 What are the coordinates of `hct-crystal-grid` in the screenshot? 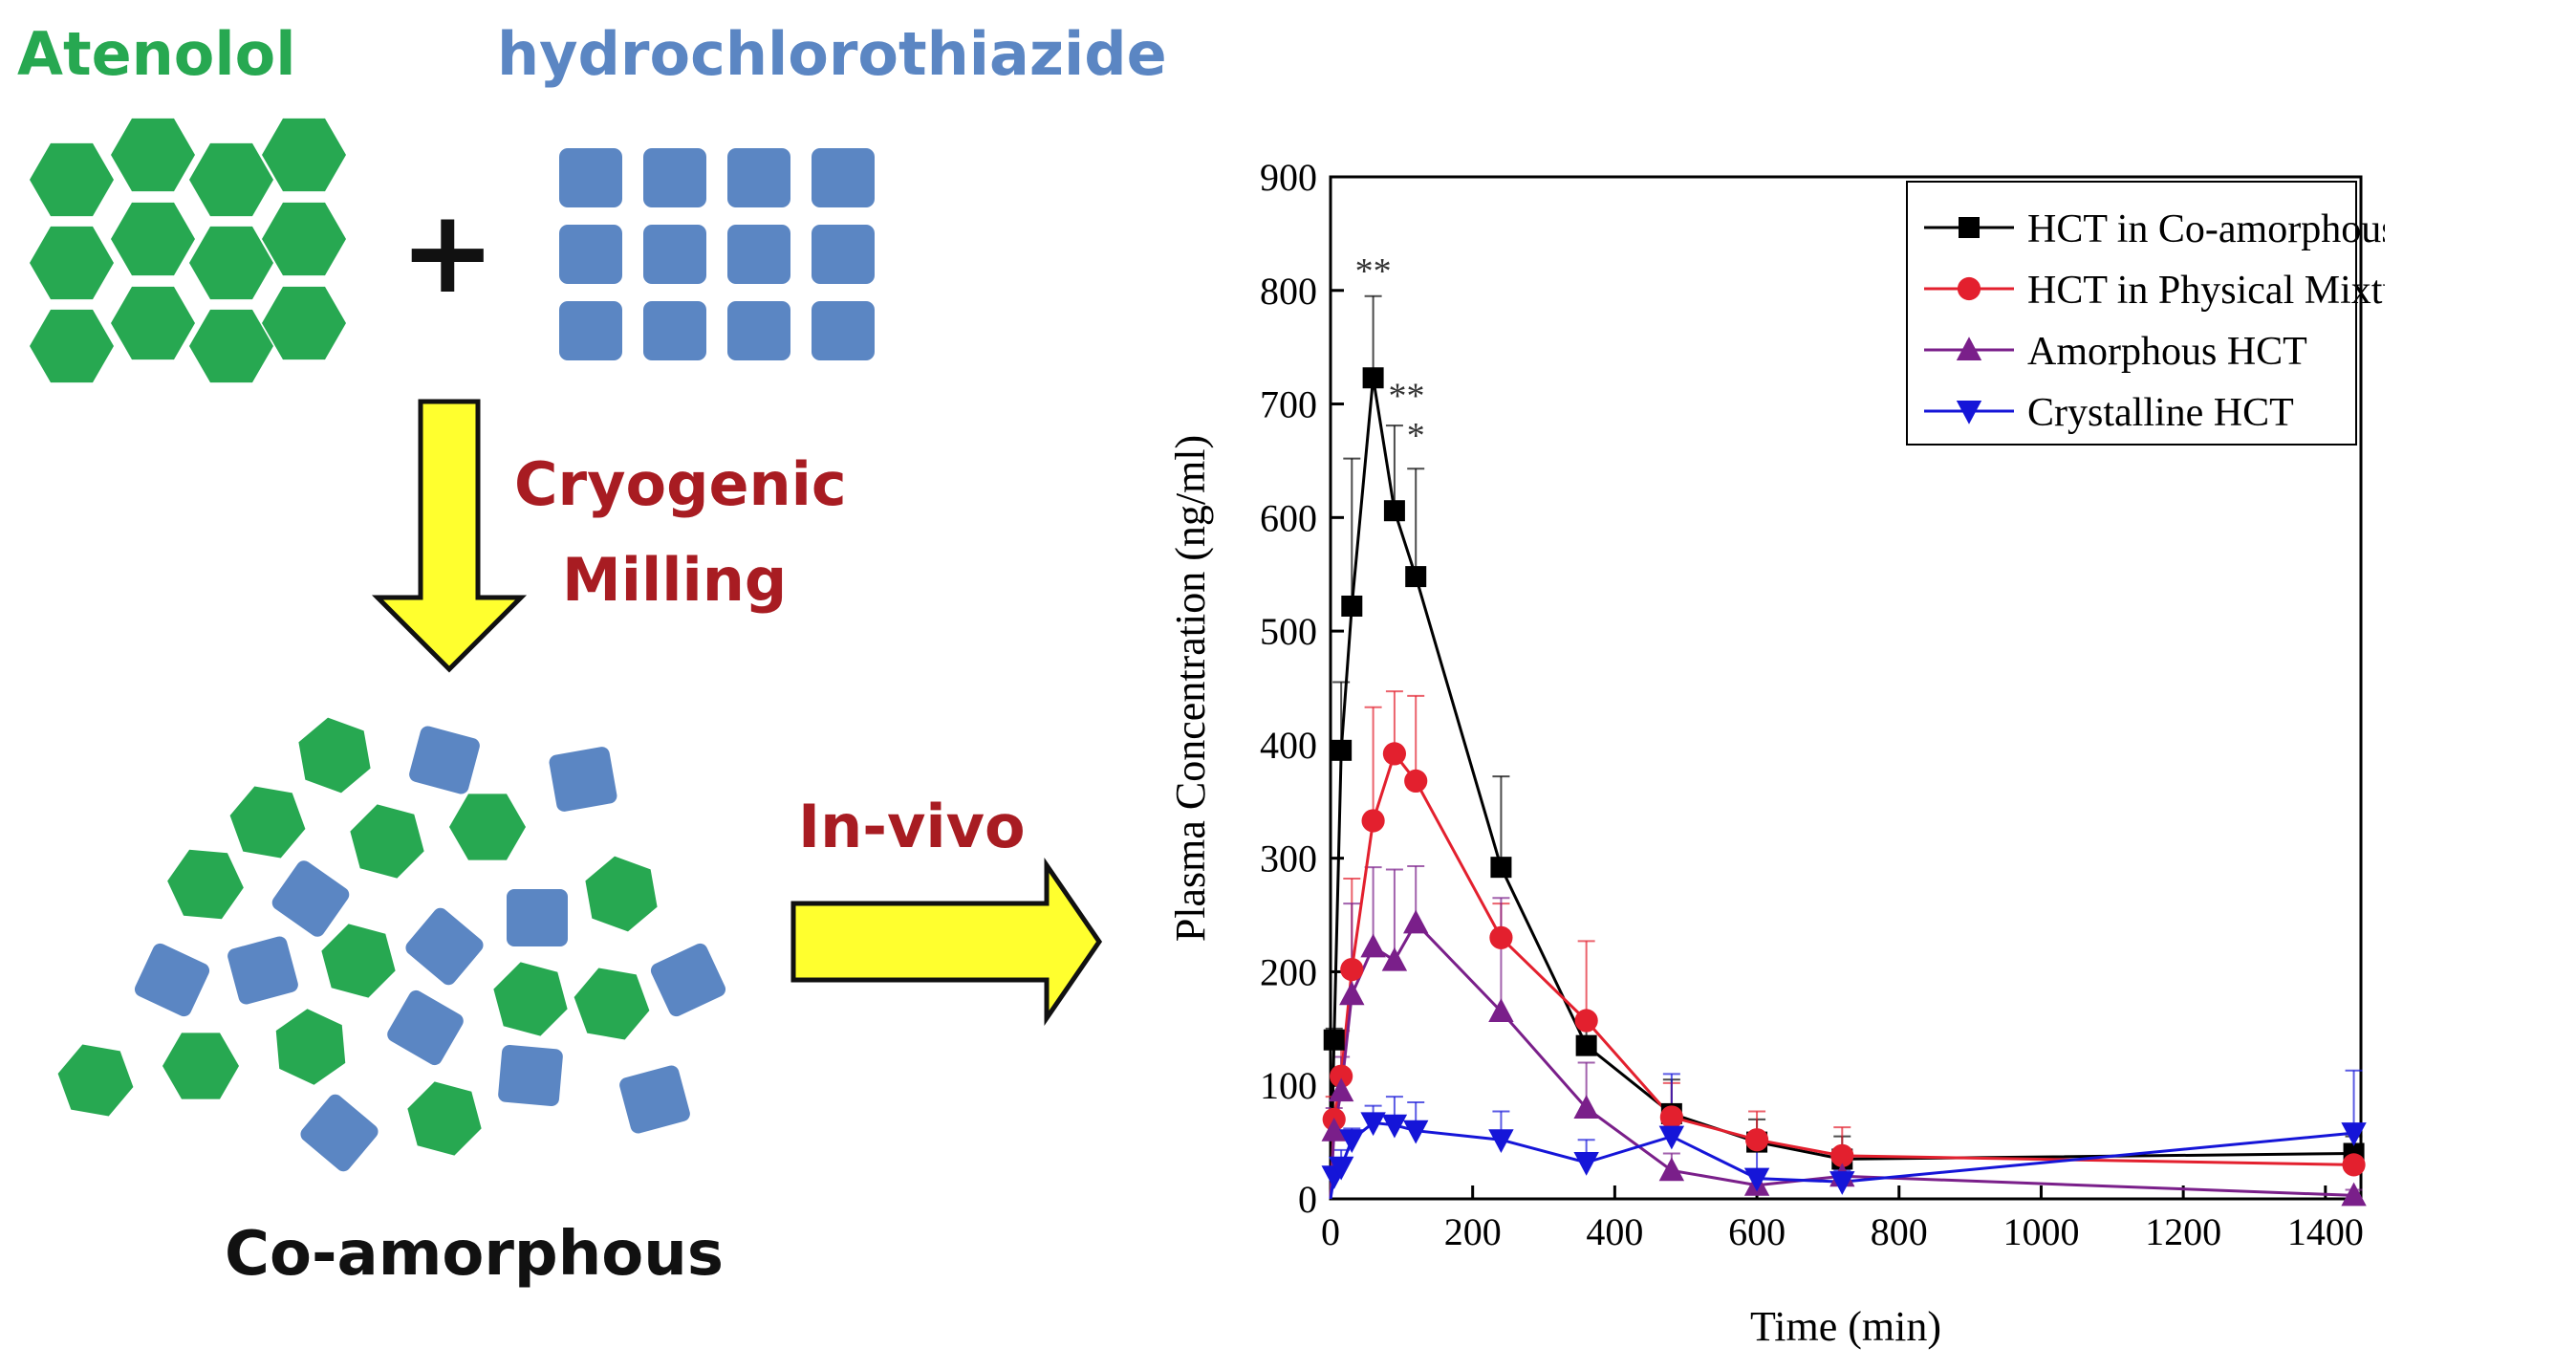 It's located at (717, 254).